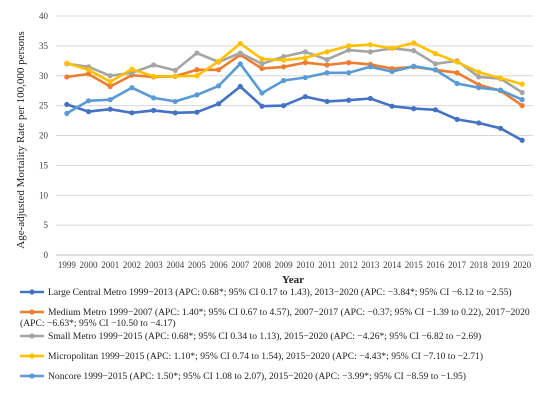 This screenshot has height=405, width=550. I want to click on x-tick-label: 2020, so click(522, 265).